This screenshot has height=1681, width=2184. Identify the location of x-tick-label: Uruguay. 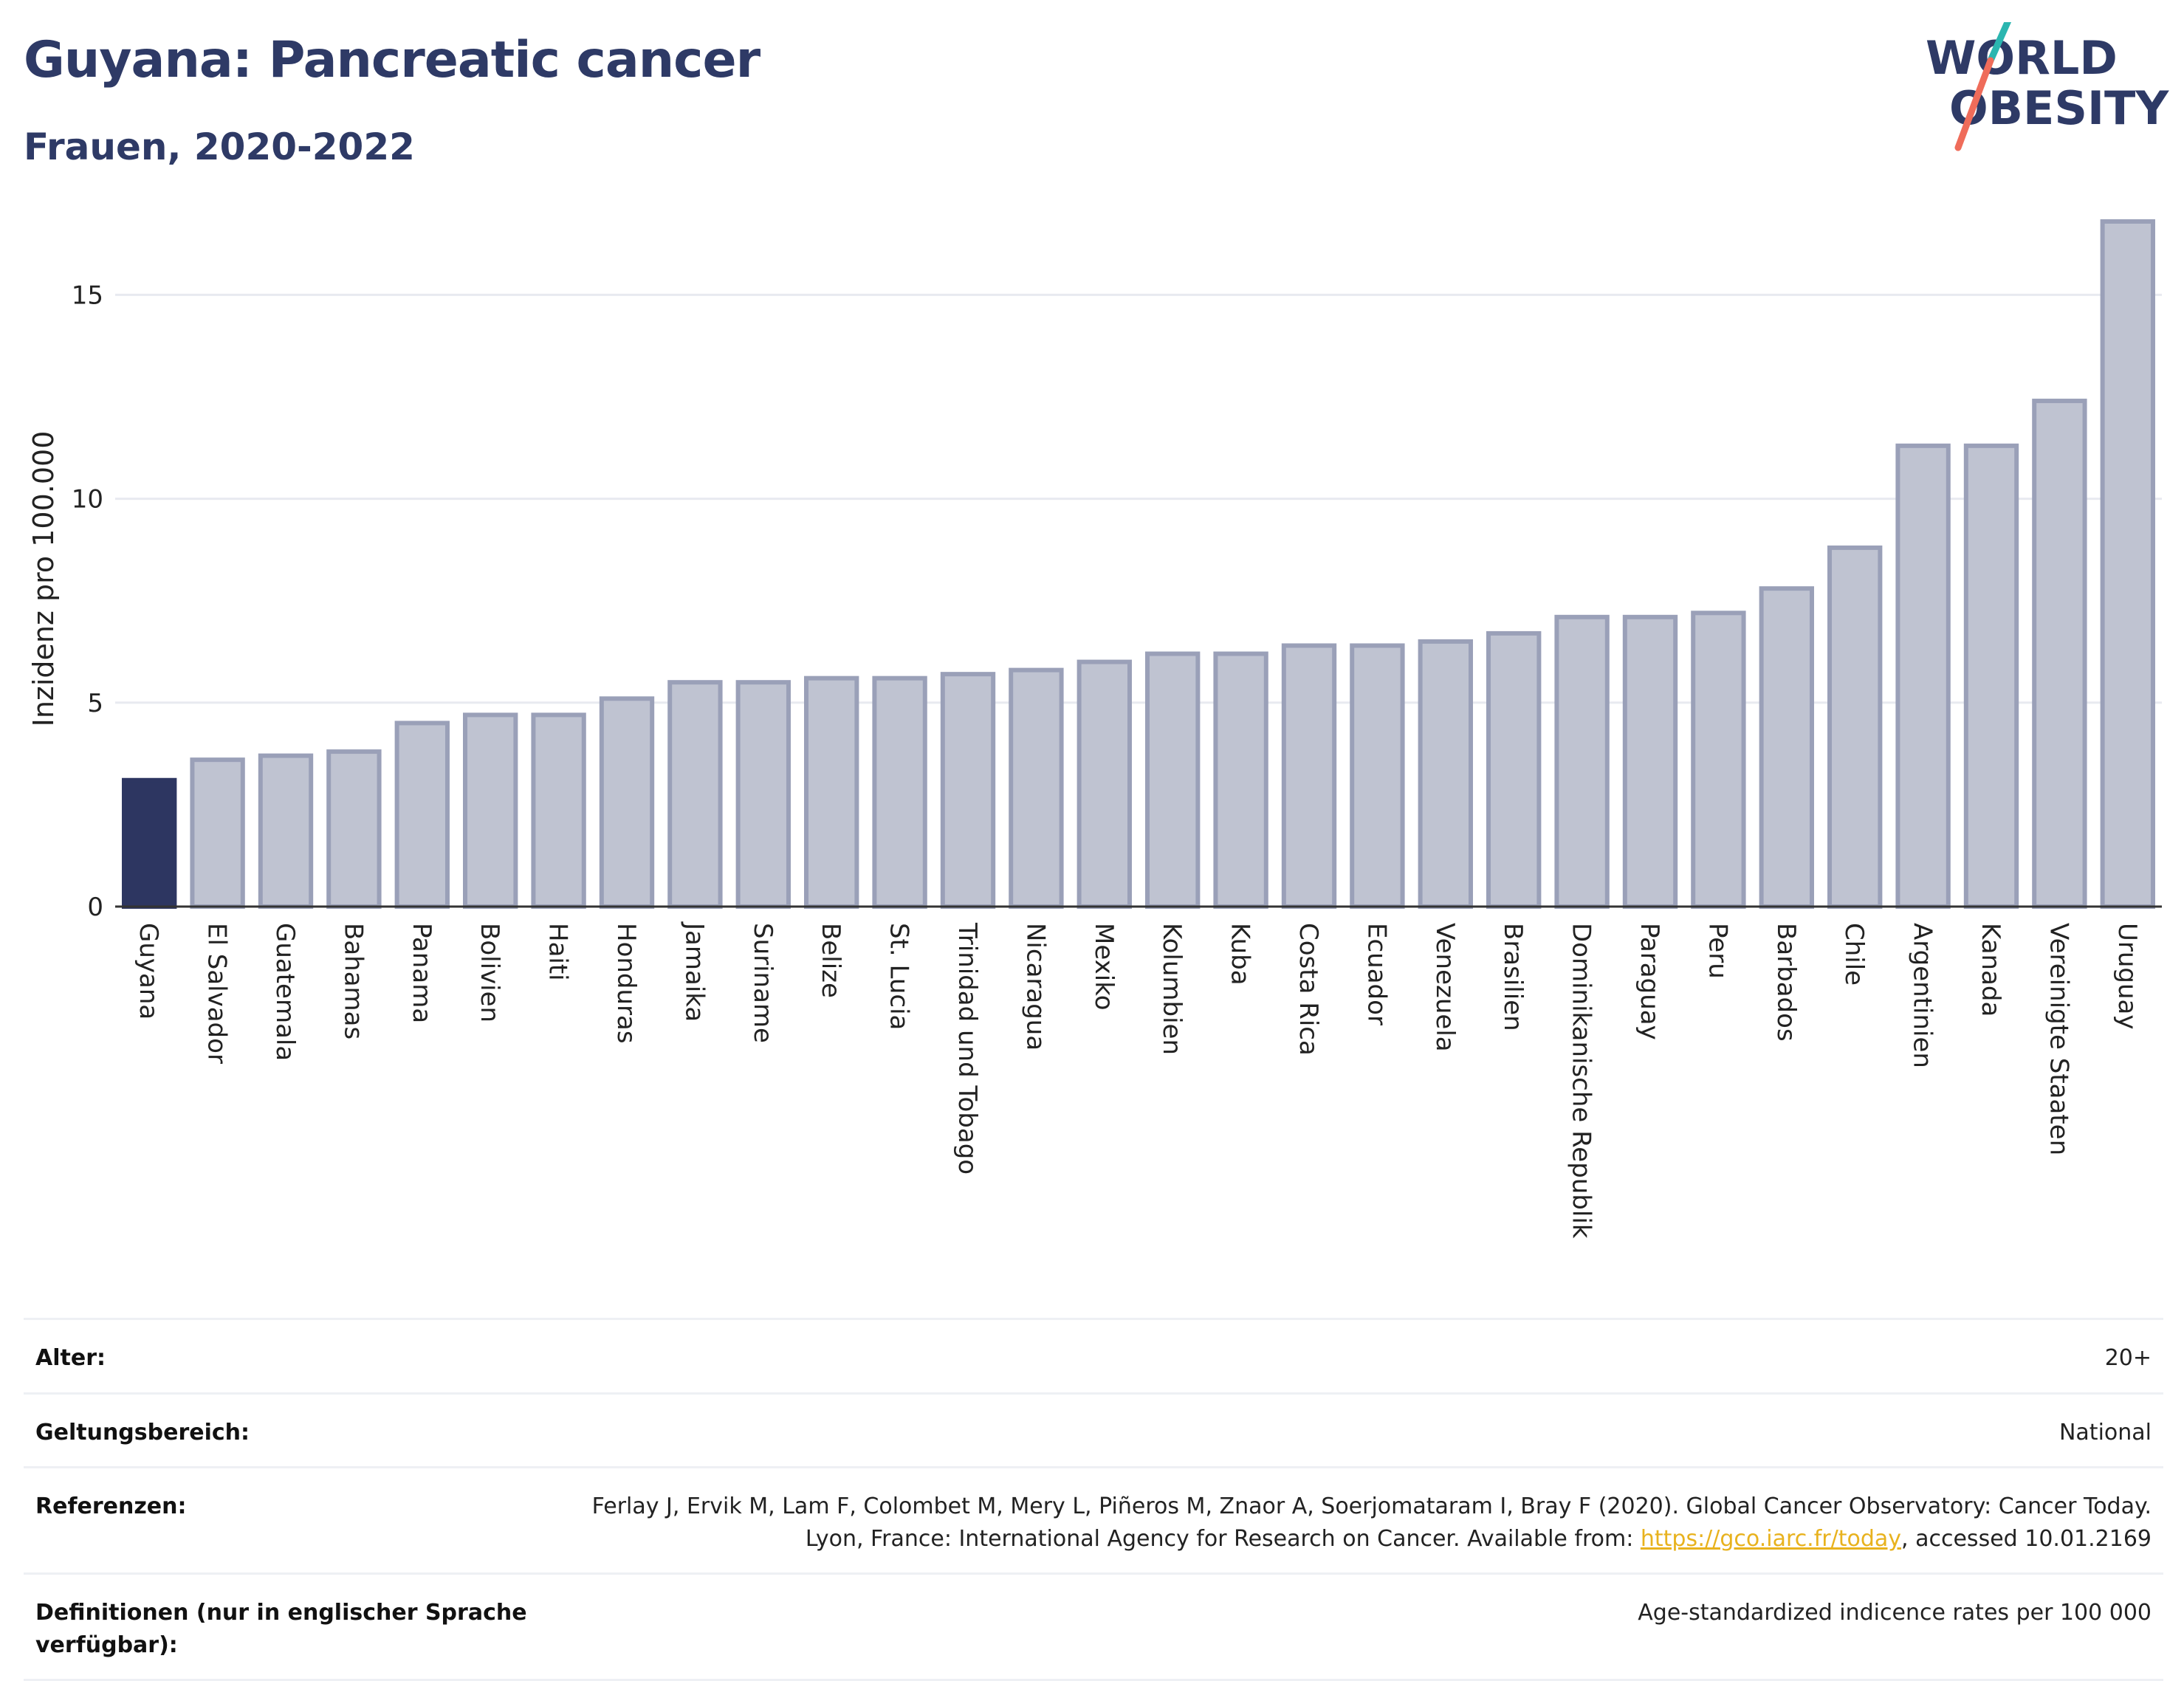
(2127, 977).